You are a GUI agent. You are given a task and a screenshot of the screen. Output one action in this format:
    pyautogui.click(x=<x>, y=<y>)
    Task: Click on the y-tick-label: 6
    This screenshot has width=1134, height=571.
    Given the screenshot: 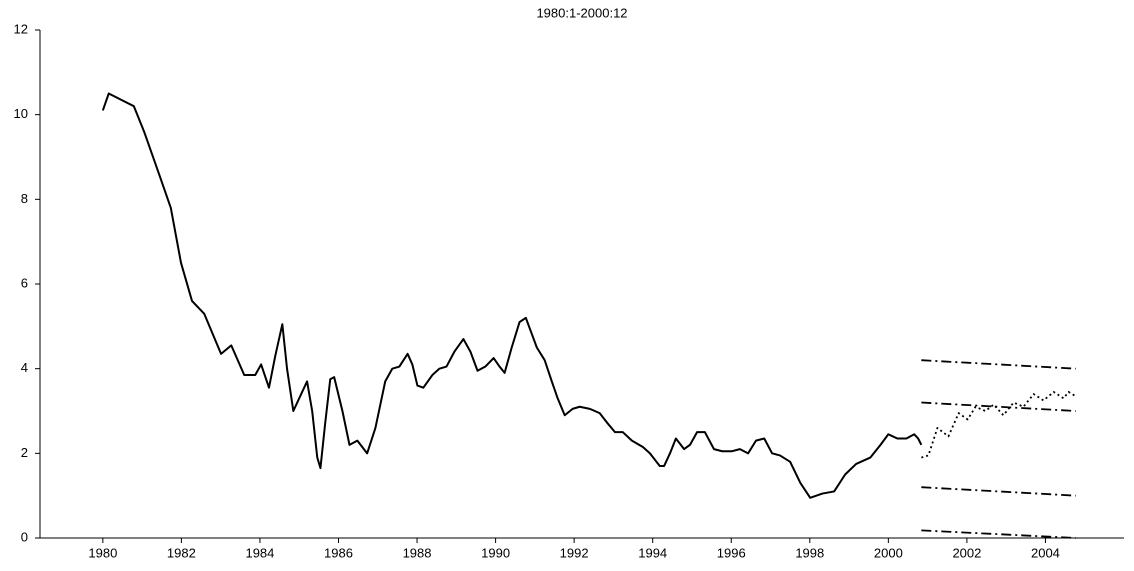 What is the action you would take?
    pyautogui.click(x=24, y=282)
    